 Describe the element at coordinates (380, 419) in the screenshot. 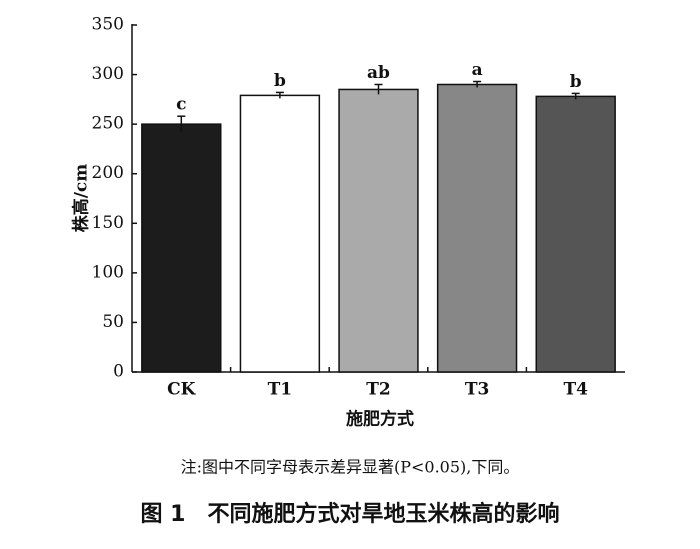

I see `x-axis-label: 施肥方式` at that location.